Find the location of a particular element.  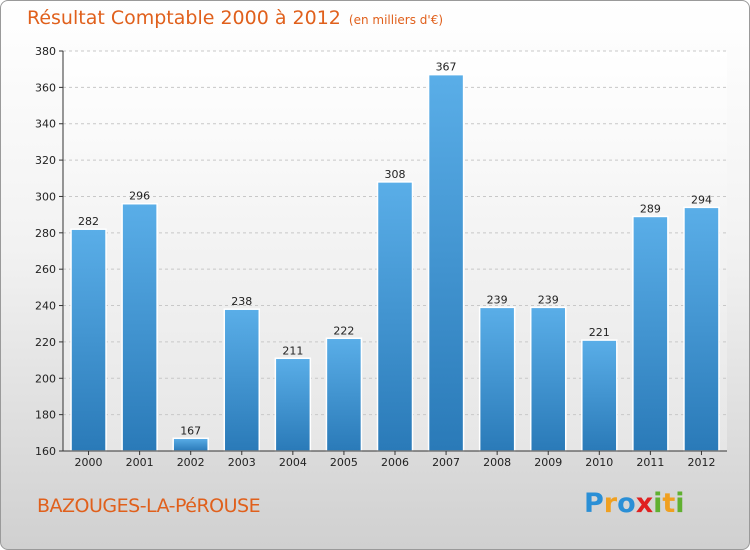

x-tick-label-2007: 2007 is located at coordinates (446, 462).